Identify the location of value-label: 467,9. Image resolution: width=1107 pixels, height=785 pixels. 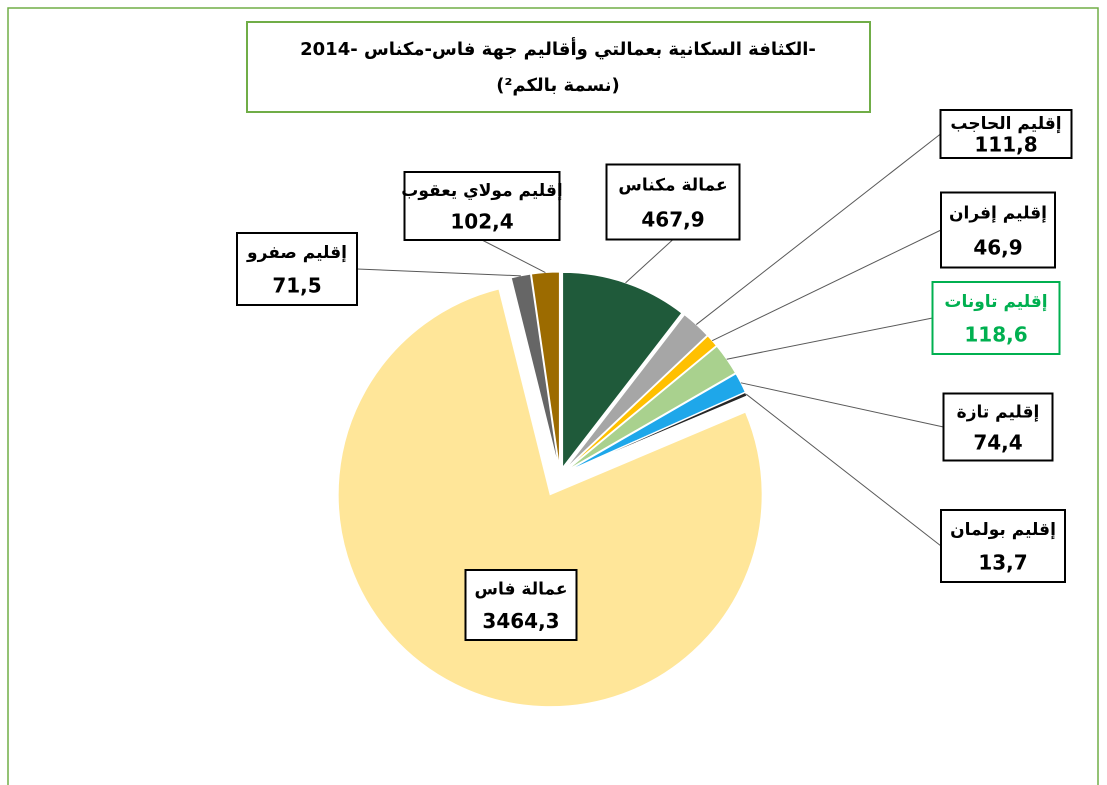
(672, 219).